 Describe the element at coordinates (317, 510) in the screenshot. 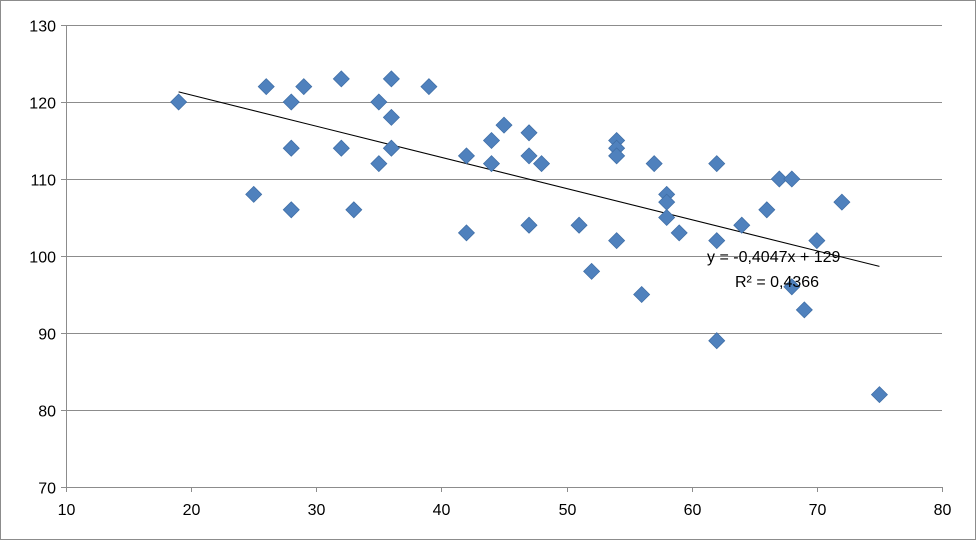

I see `x-tick-label: 30` at that location.